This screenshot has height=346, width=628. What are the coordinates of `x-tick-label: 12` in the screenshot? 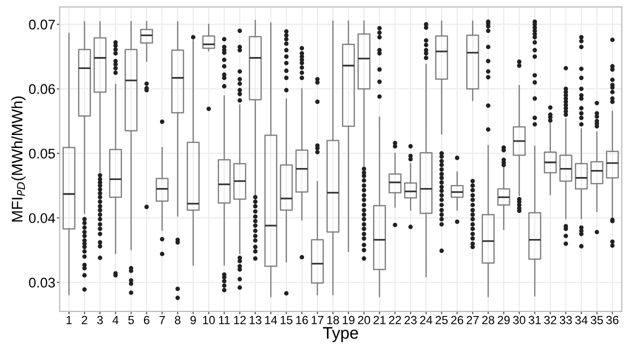 It's located at (240, 320).